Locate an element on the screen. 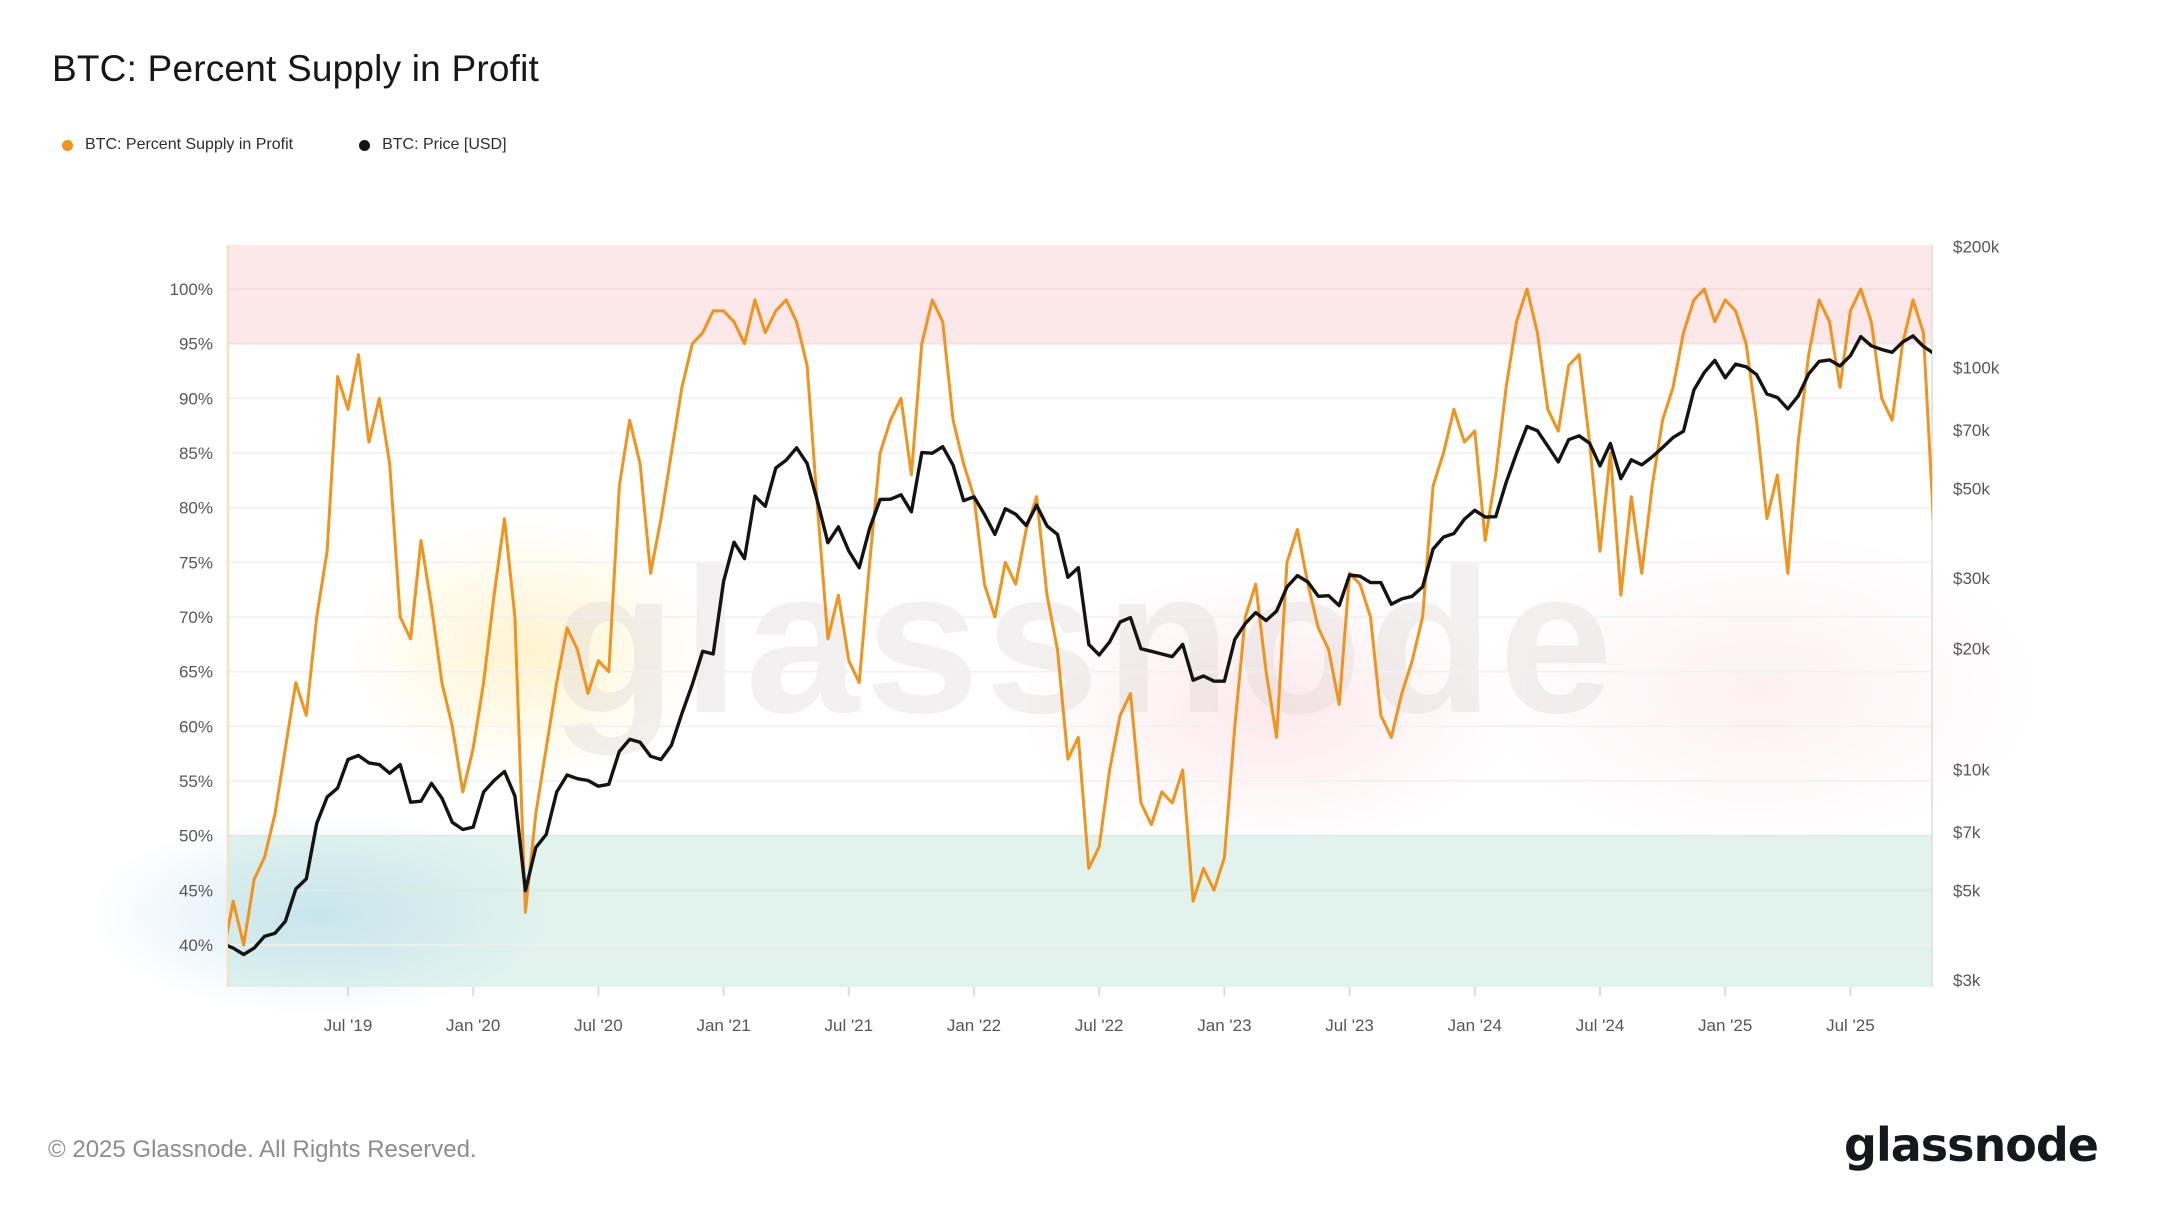 This screenshot has width=2160, height=1215. left-axis-label: 85% is located at coordinates (196, 453).